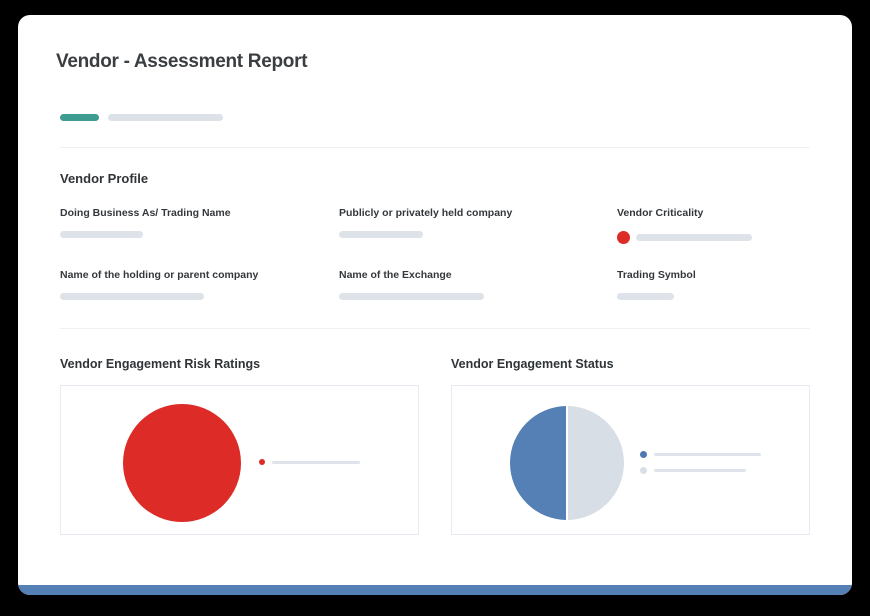 The width and height of the screenshot is (870, 616). I want to click on field-vendor-criticality: Vendor Criticality, so click(713, 225).